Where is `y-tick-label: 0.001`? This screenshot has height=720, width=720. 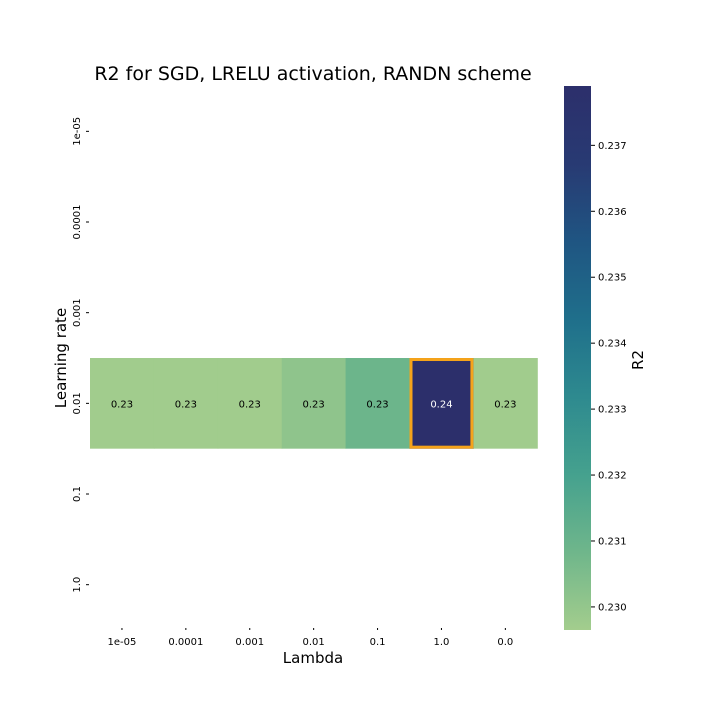 y-tick-label: 0.001 is located at coordinates (77, 312).